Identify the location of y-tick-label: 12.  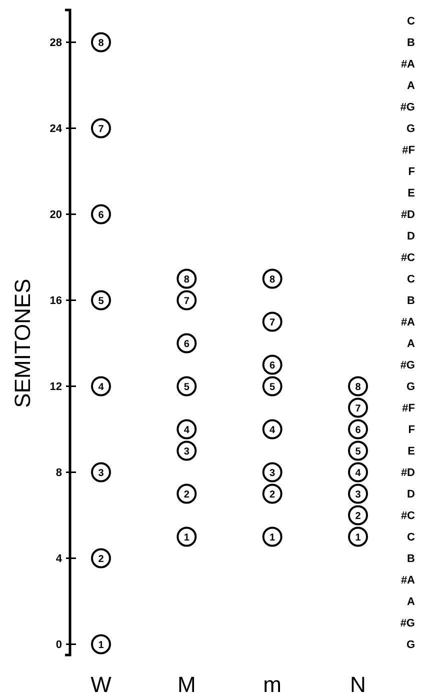
(56, 386).